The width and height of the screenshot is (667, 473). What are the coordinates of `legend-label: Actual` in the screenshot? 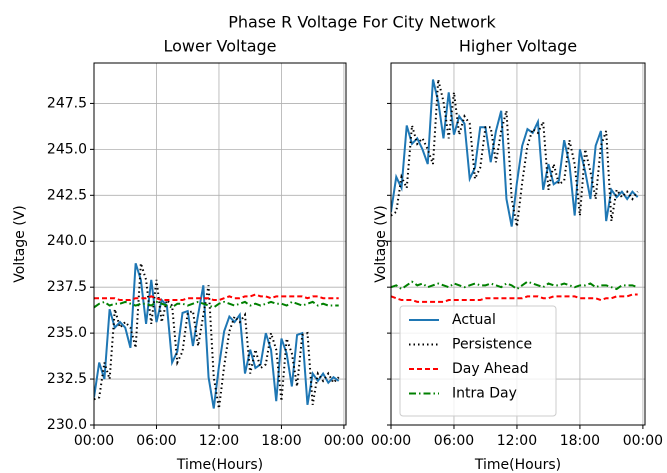 It's located at (474, 320).